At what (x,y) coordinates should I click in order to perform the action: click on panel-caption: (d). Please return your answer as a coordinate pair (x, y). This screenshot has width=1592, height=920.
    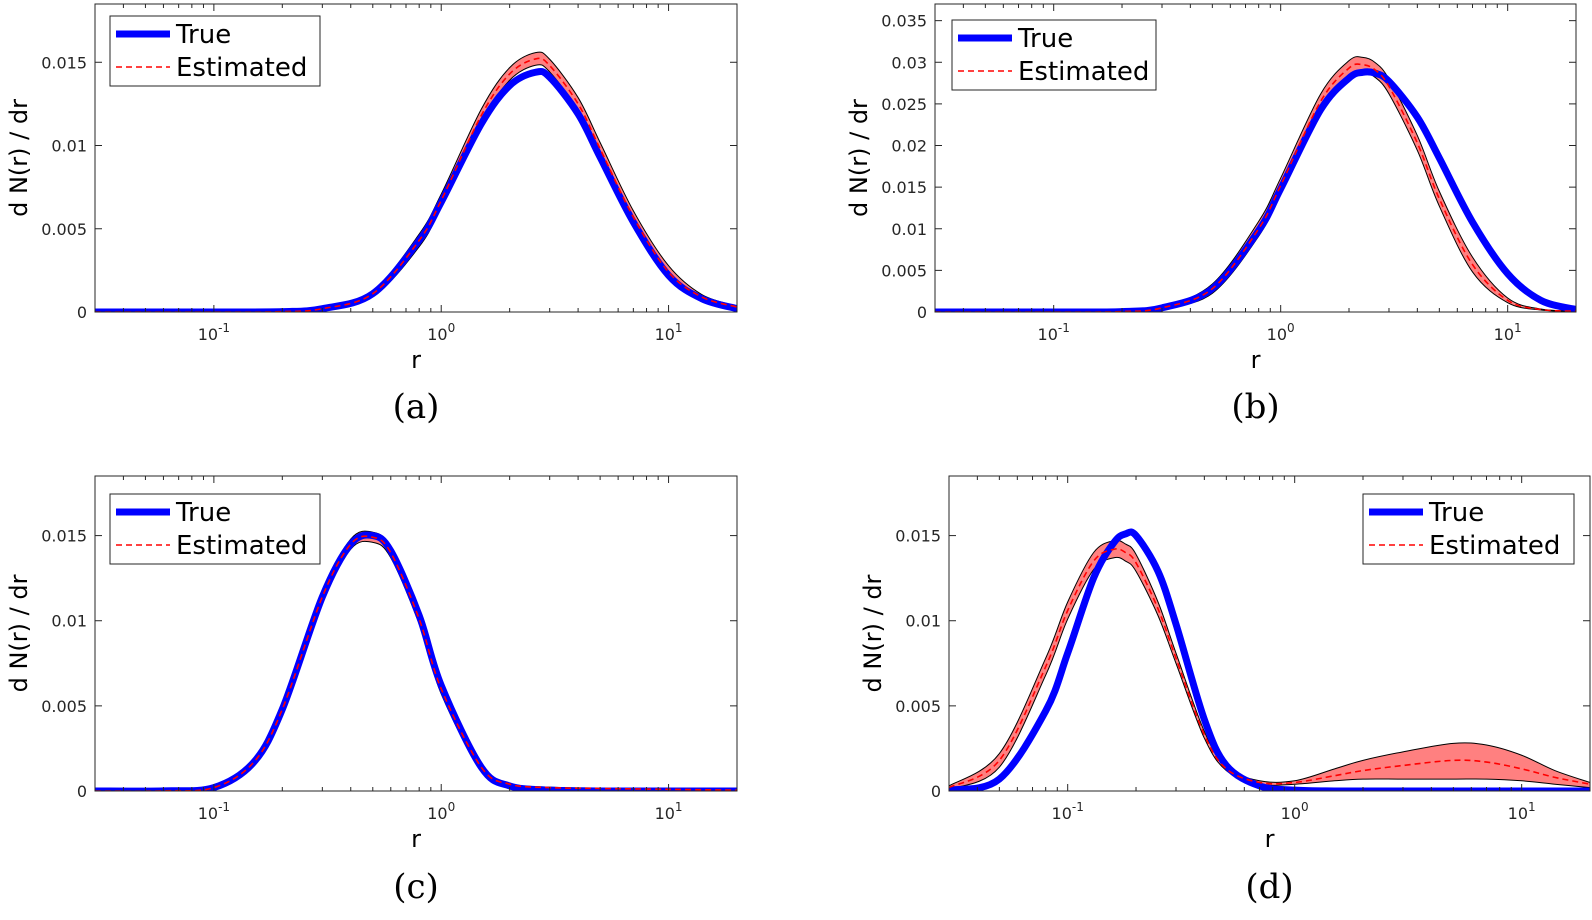
    Looking at the image, I should click on (1269, 887).